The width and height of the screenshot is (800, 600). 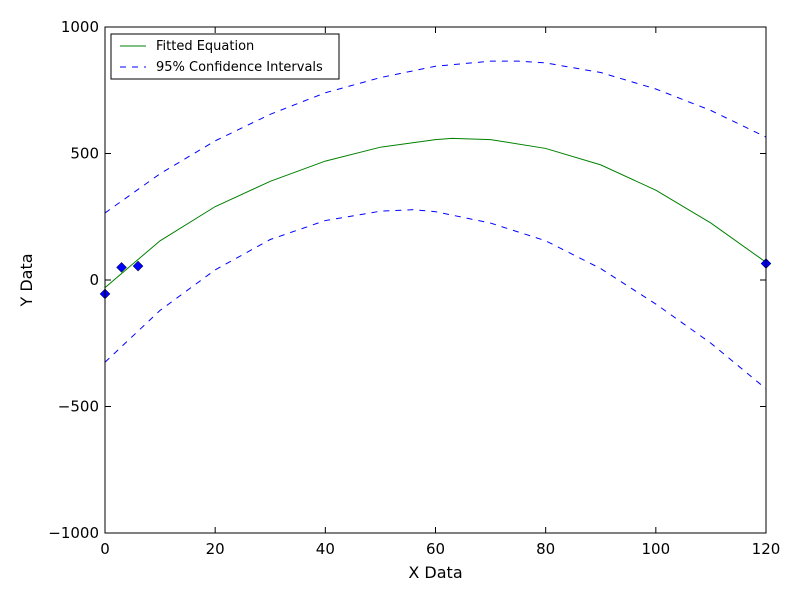 What do you see at coordinates (80, 27) in the screenshot?
I see `y-tick-label-1000: 1000` at bounding box center [80, 27].